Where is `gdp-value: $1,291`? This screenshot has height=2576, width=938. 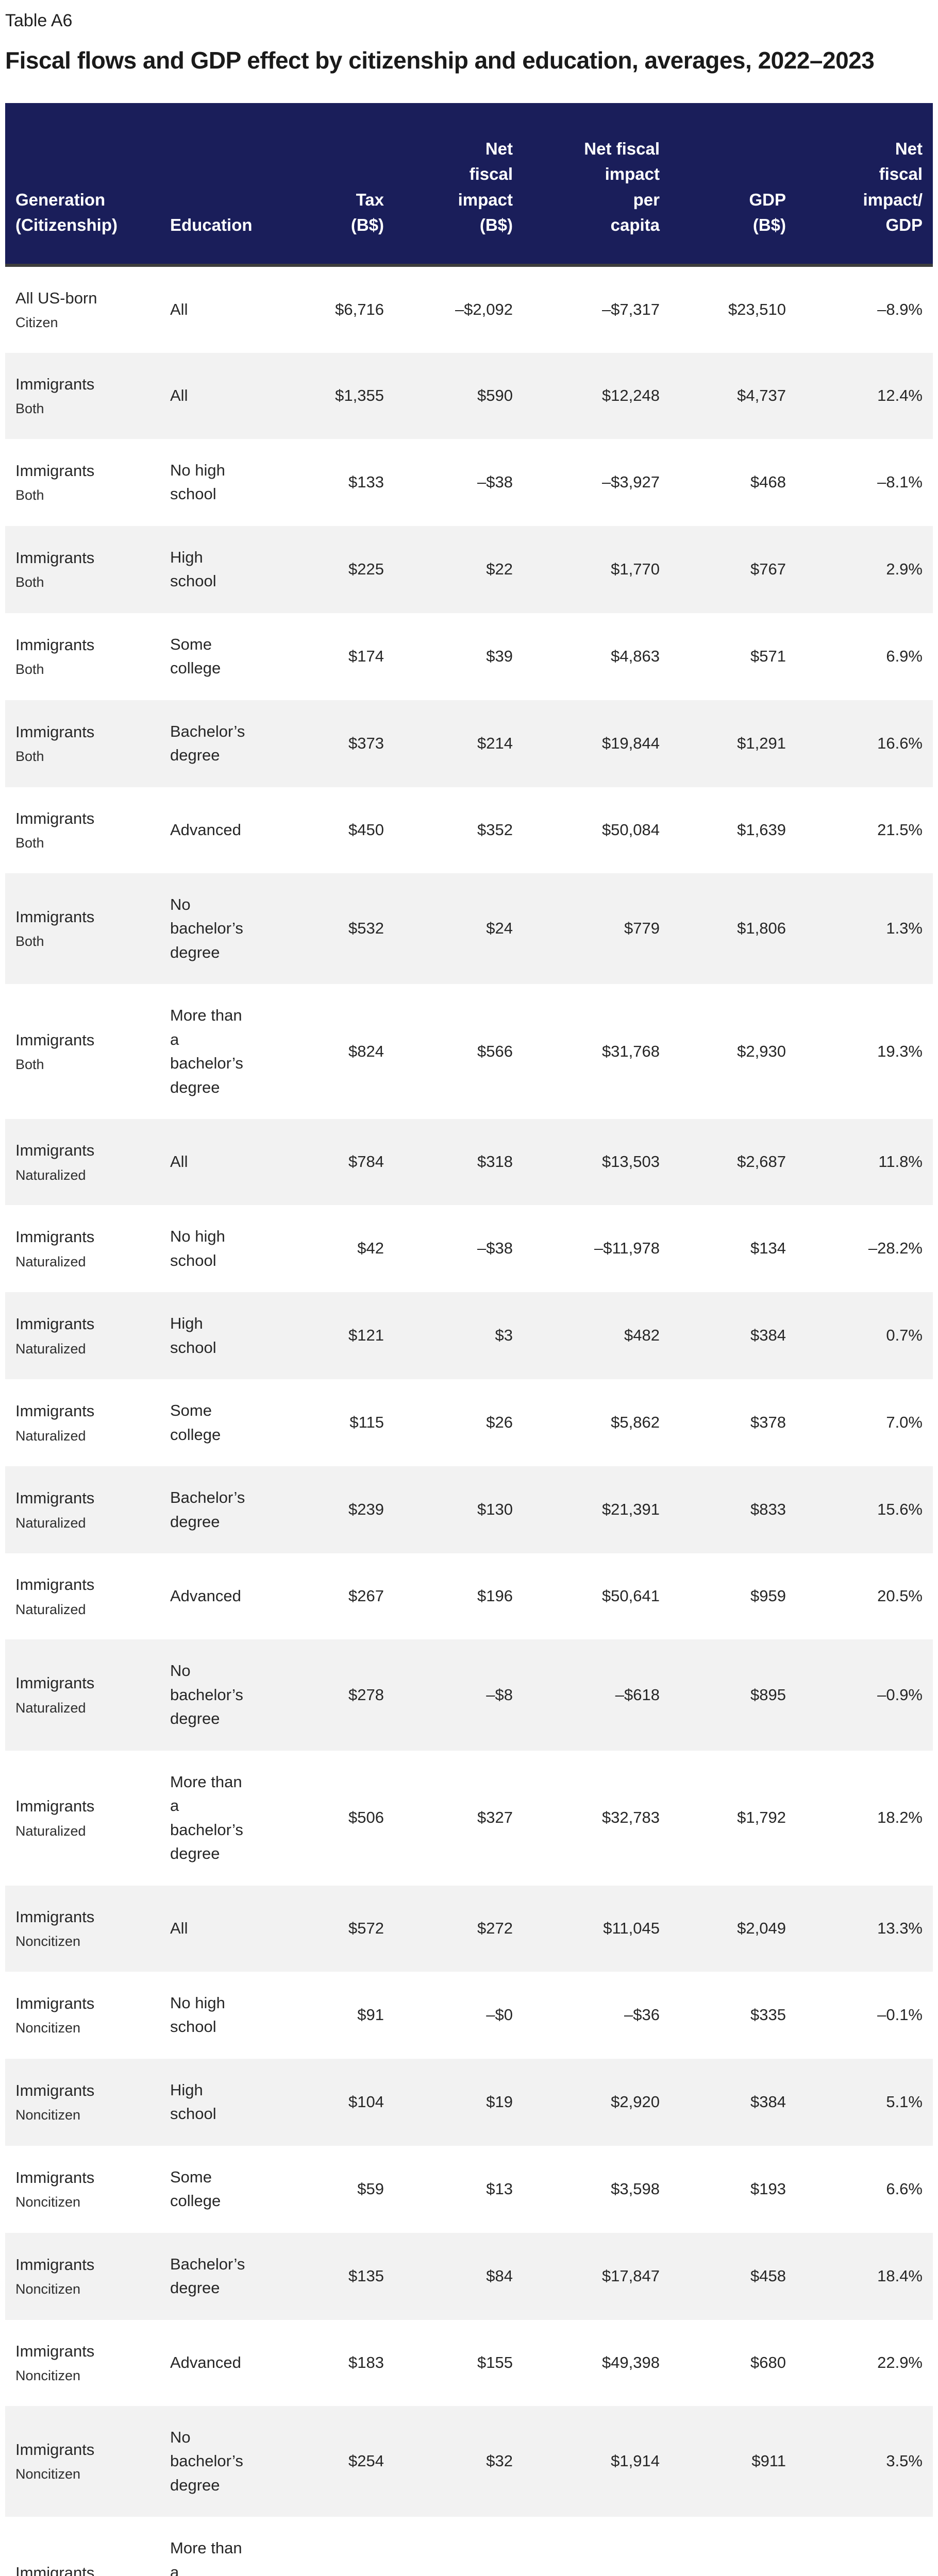 gdp-value: $1,291 is located at coordinates (761, 743).